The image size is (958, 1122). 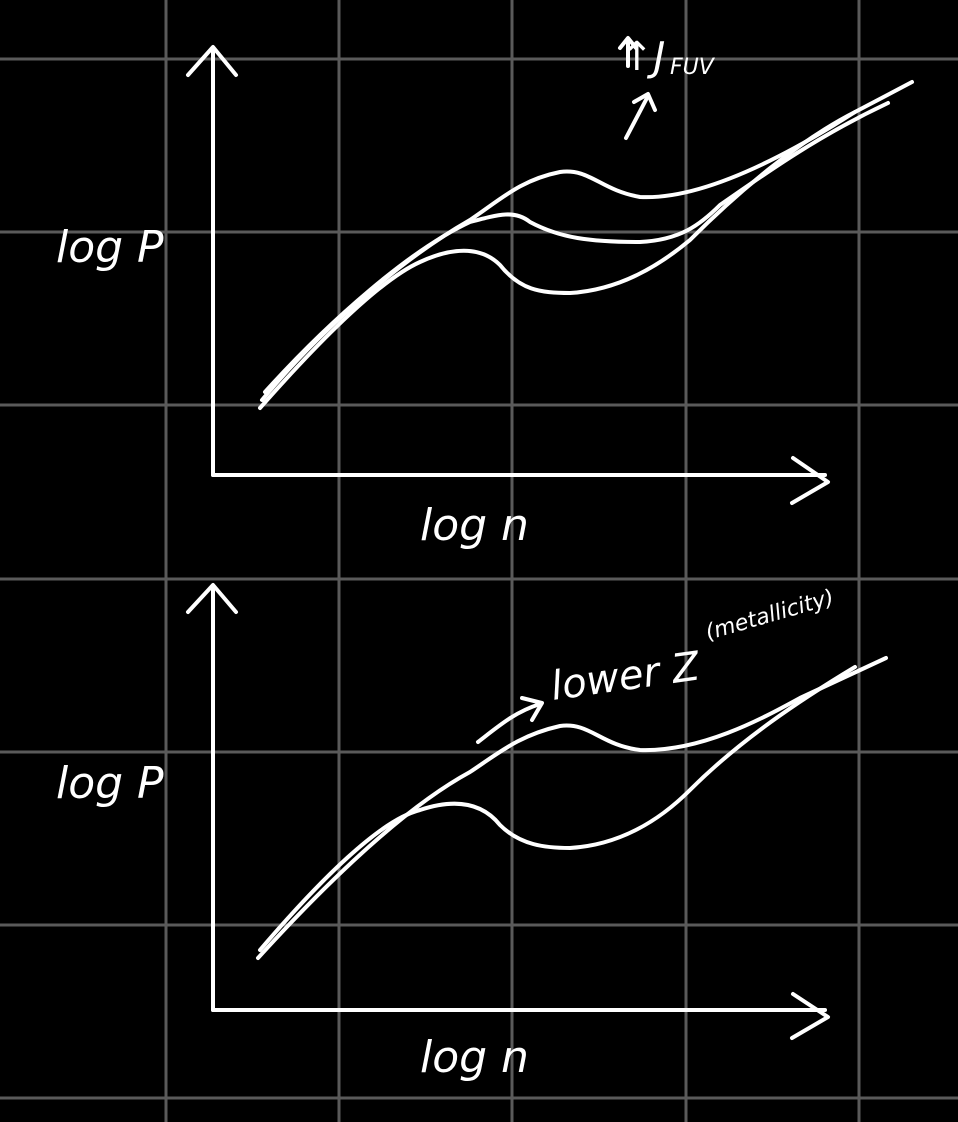 What do you see at coordinates (810, 1016) in the screenshot?
I see `bottom-x-axis-arrowhead` at bounding box center [810, 1016].